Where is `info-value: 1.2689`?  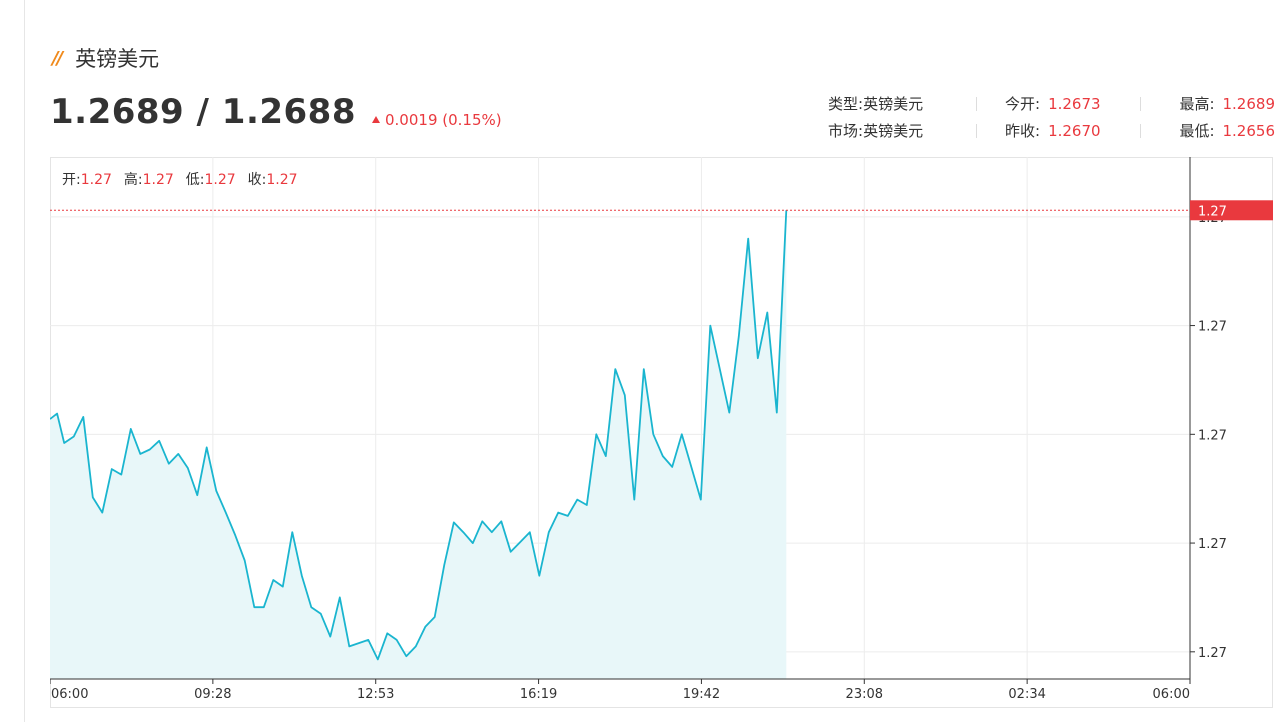 info-value: 1.2689 is located at coordinates (1249, 103).